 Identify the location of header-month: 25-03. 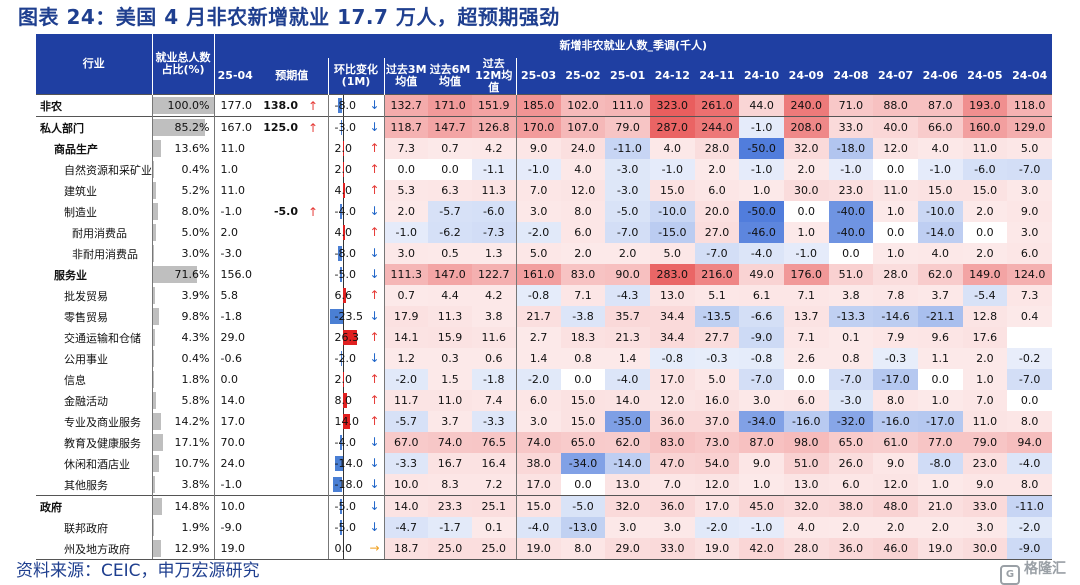
(538, 76).